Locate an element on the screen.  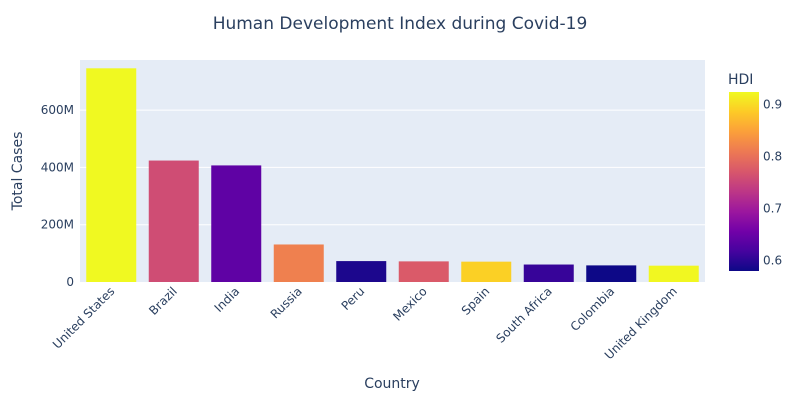
x-tick-label: Russia is located at coordinates (286, 302).